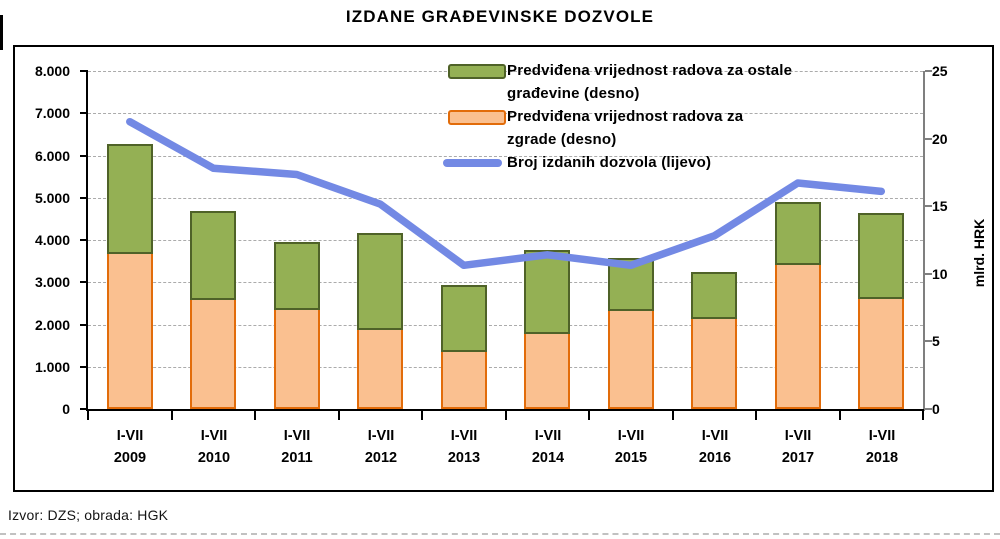 The image size is (1000, 539). What do you see at coordinates (631, 359) in the screenshot?
I see `bar-zgrade-2015` at bounding box center [631, 359].